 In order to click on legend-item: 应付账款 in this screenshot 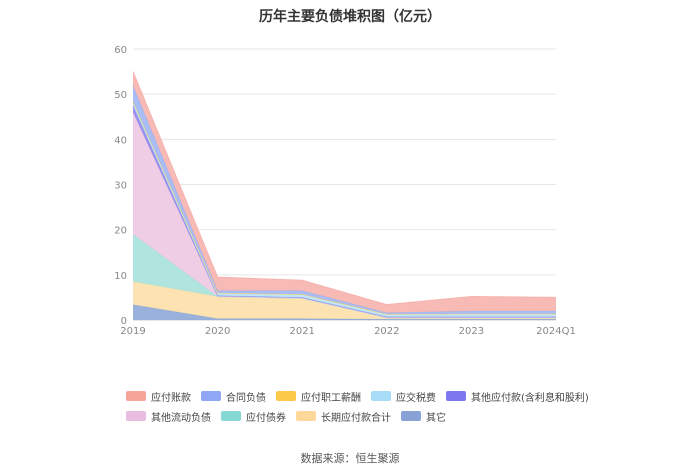, I will do `click(158, 396)`.